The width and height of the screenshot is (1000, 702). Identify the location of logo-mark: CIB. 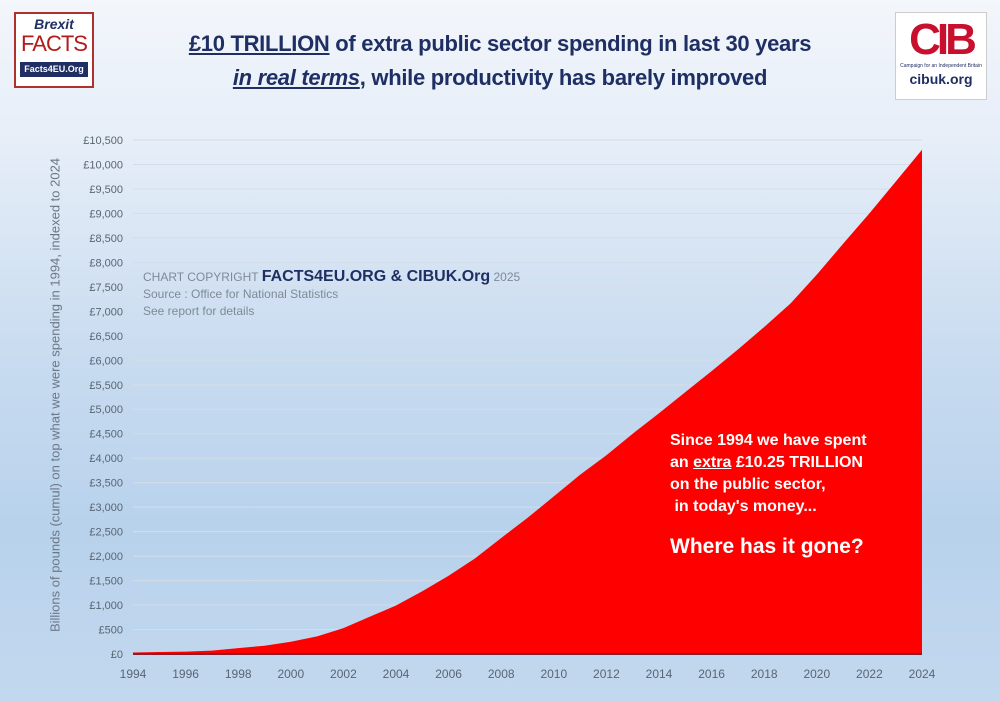
(943, 39).